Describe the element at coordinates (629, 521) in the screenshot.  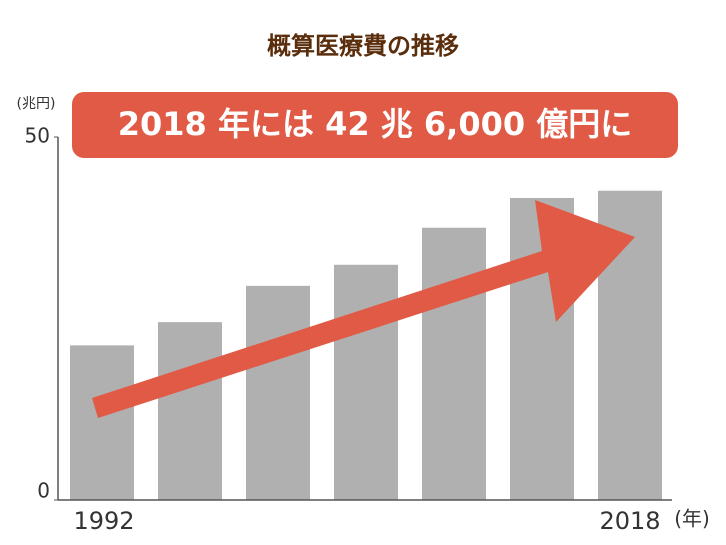
I see `x-tick-label: 2018` at that location.